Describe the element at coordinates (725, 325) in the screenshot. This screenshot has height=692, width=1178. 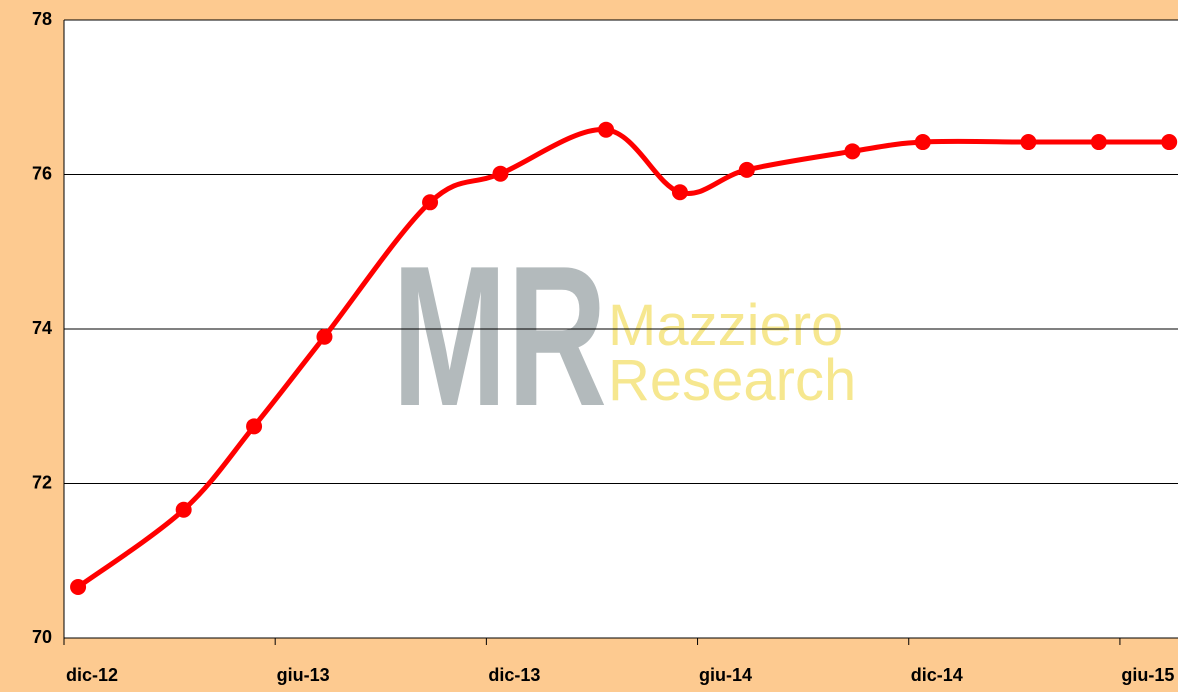
I see `watermark-text: Mazziero` at that location.